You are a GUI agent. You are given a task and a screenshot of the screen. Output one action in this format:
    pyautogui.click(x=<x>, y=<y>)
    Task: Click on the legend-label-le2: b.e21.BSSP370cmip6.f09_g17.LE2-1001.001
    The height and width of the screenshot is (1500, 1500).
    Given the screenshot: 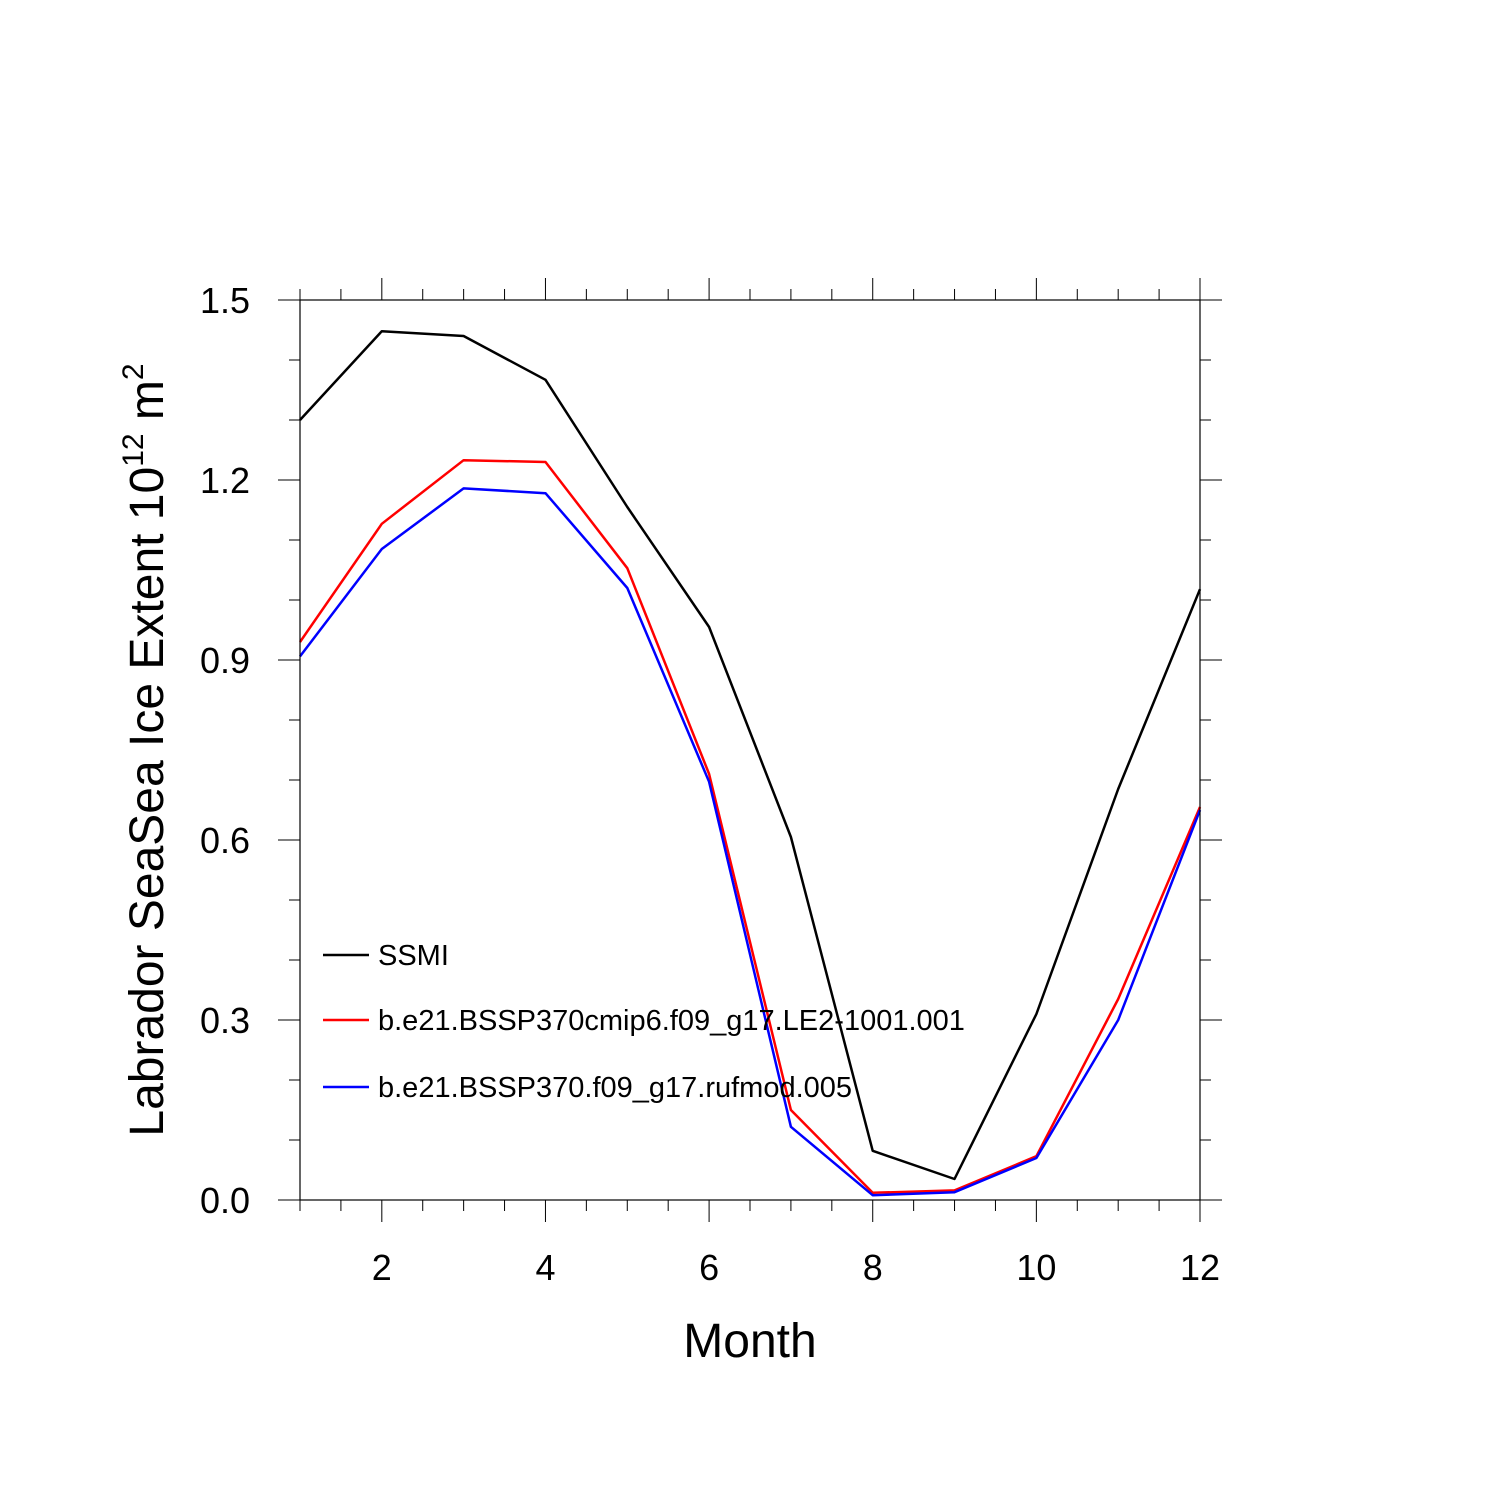 What is the action you would take?
    pyautogui.click(x=671, y=1021)
    